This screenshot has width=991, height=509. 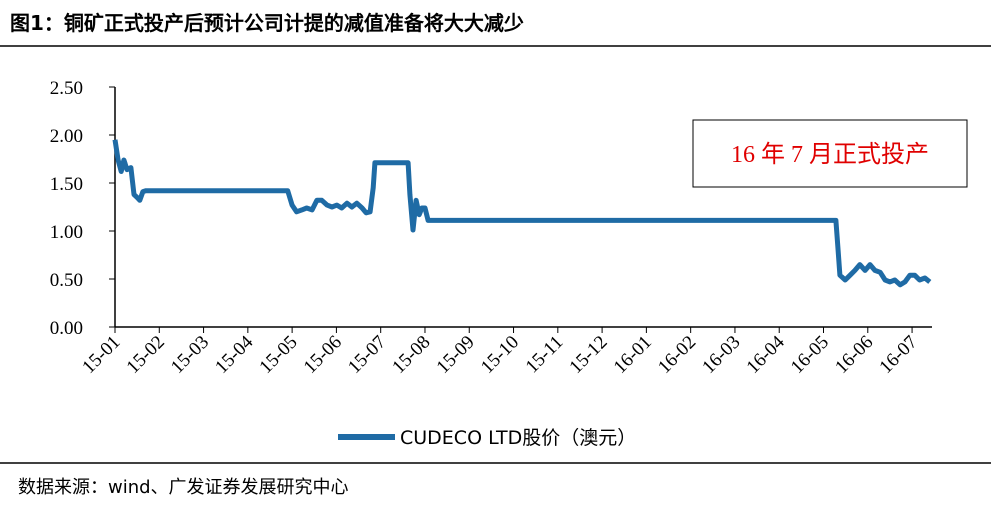 What do you see at coordinates (721, 355) in the screenshot?
I see `x-tick-label: 16-03` at bounding box center [721, 355].